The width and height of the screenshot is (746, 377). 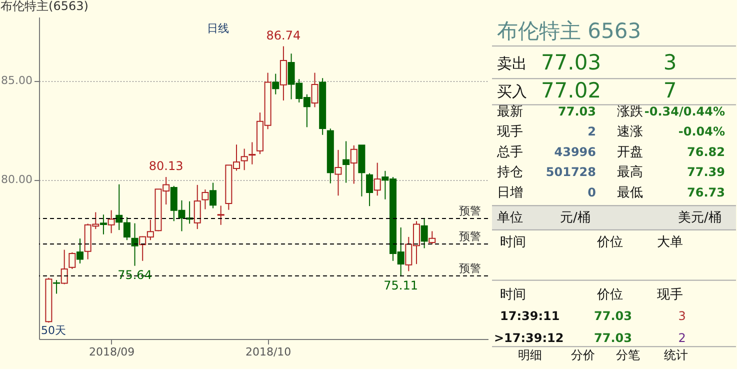 I want to click on text: 最高, so click(x=630, y=172).